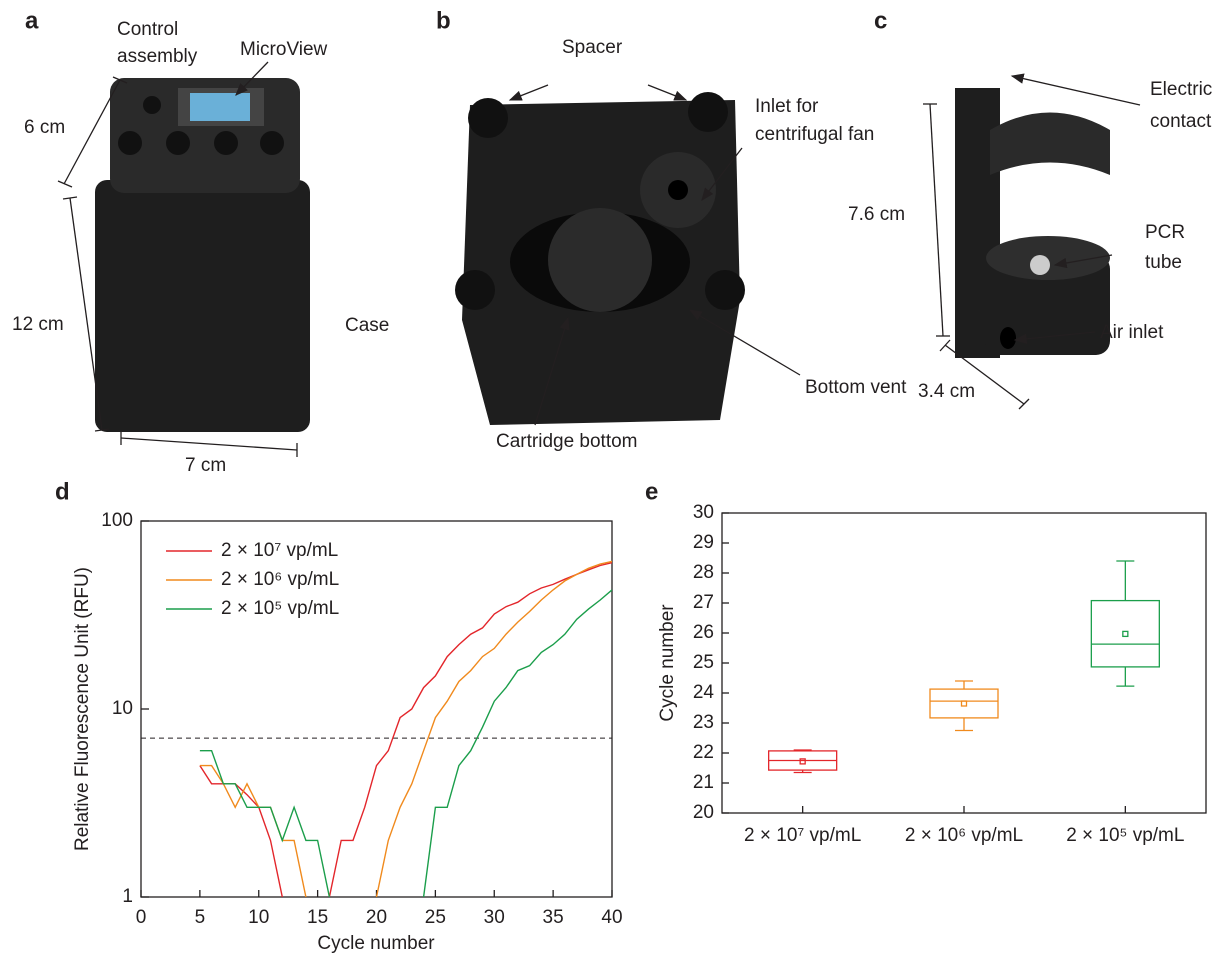 The height and width of the screenshot is (969, 1225). I want to click on x-tick-label: 2 × 10⁵ vp/mL, so click(1125, 835).